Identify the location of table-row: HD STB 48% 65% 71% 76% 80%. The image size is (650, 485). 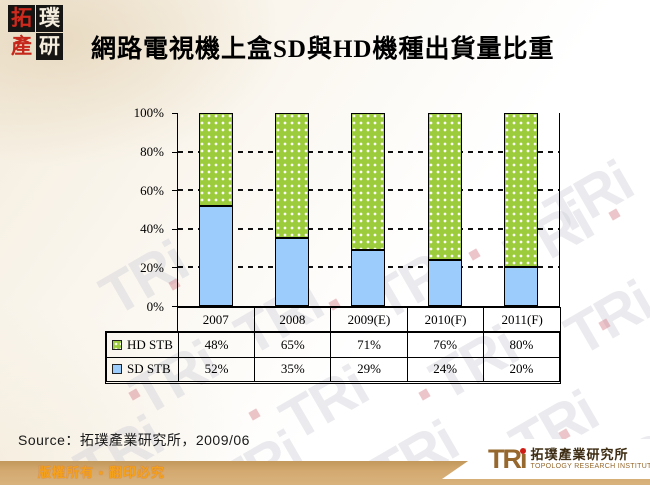
(333, 345).